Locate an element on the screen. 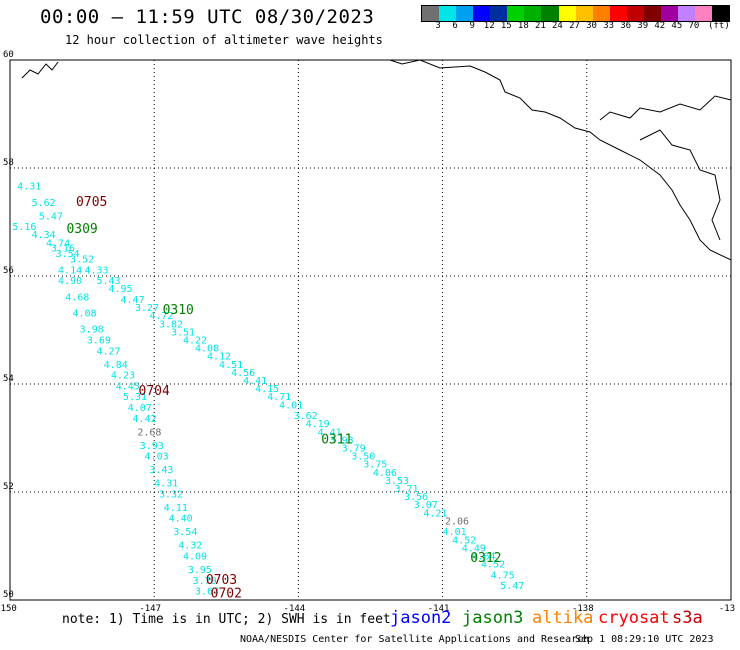 The image size is (740, 650). satellite-name: cryosat is located at coordinates (634, 618).